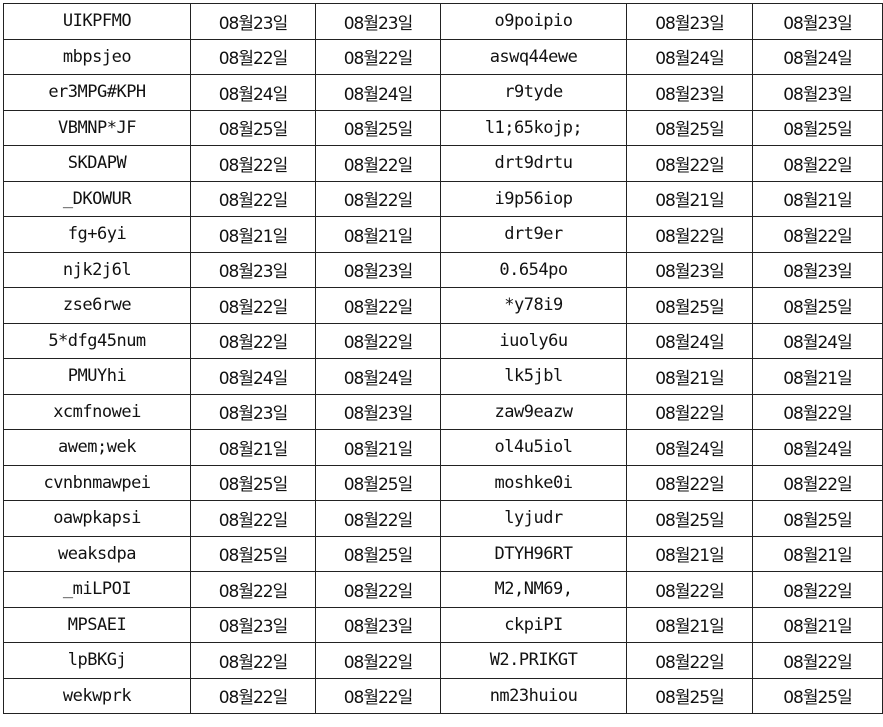 The image size is (883, 727). Describe the element at coordinates (97, 127) in the screenshot. I see `code-cell: VBMNP*JF` at that location.